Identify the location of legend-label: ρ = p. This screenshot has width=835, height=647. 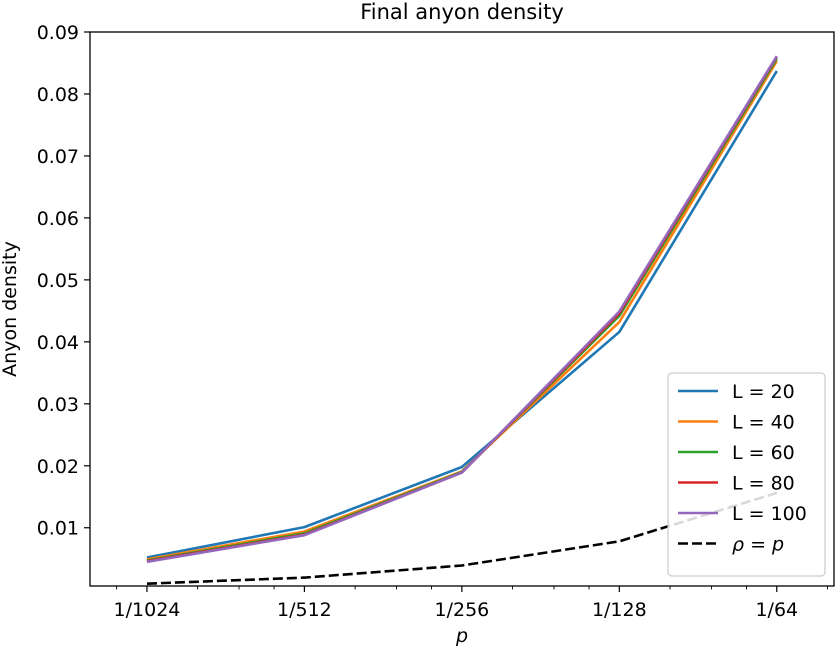
(758, 545).